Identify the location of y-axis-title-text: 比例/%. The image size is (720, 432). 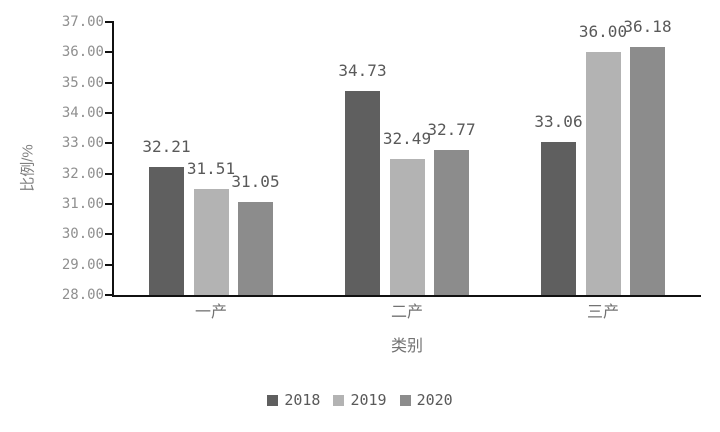
(28, 168).